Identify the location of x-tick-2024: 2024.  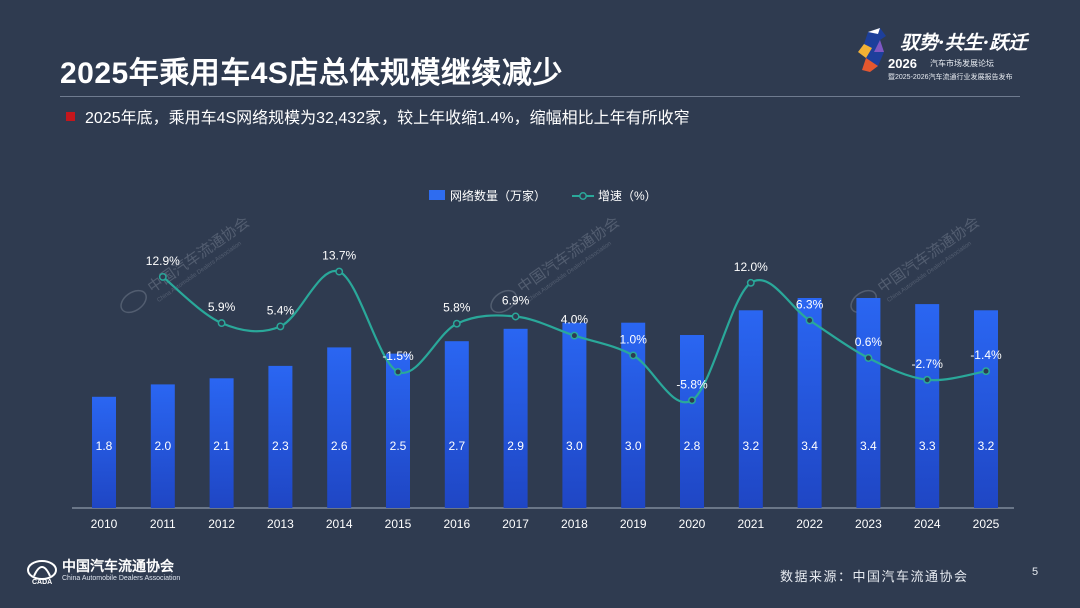
(927, 524).